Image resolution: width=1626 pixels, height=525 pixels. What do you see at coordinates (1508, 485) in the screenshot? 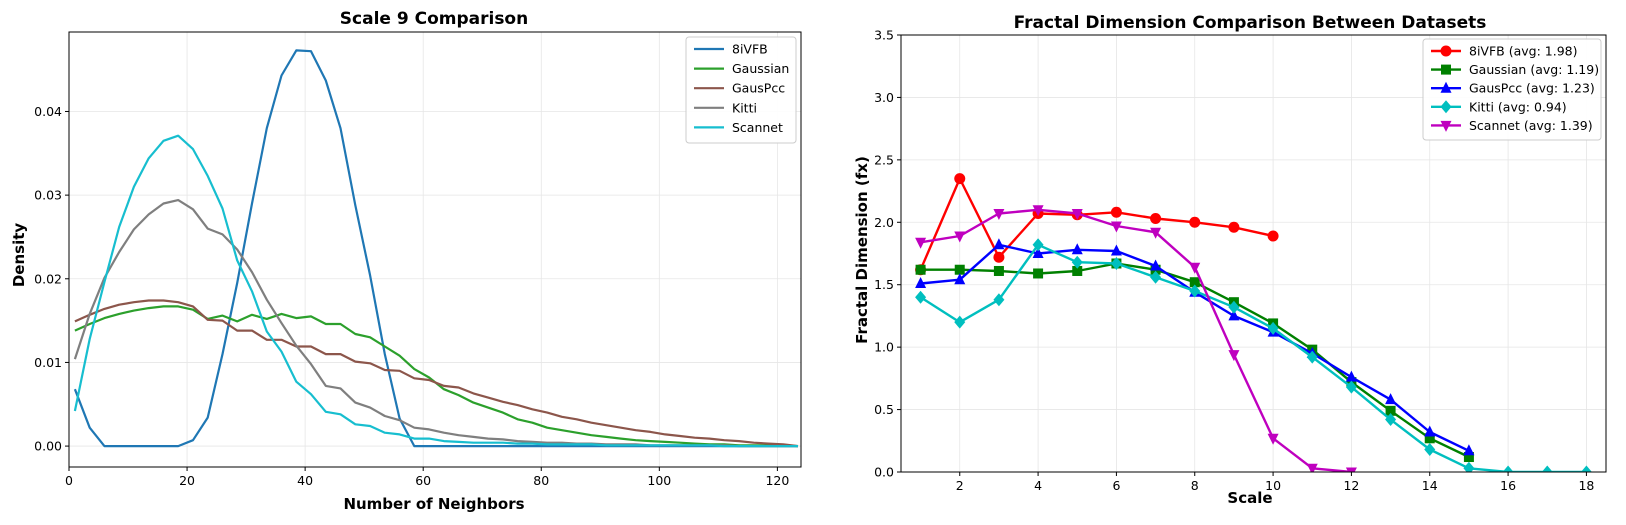
I see `x-tick-label: 16` at bounding box center [1508, 485].